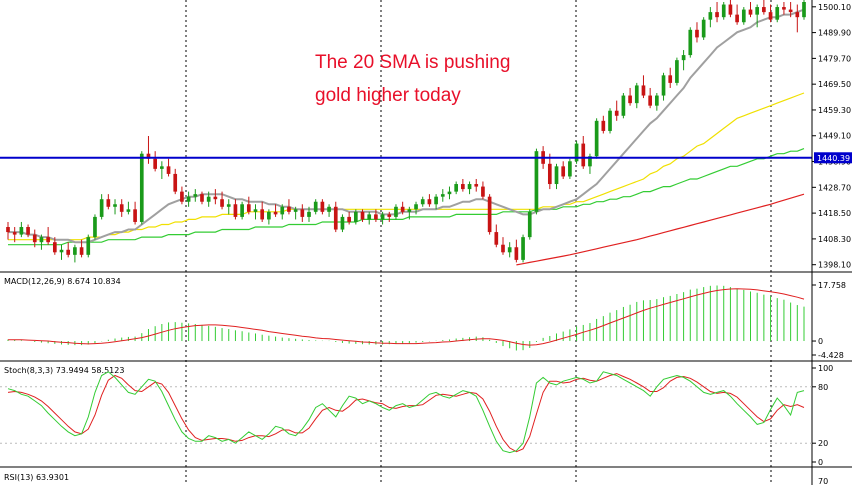  I want to click on horizontal-level-tag-label: 1440.39, so click(833, 158).